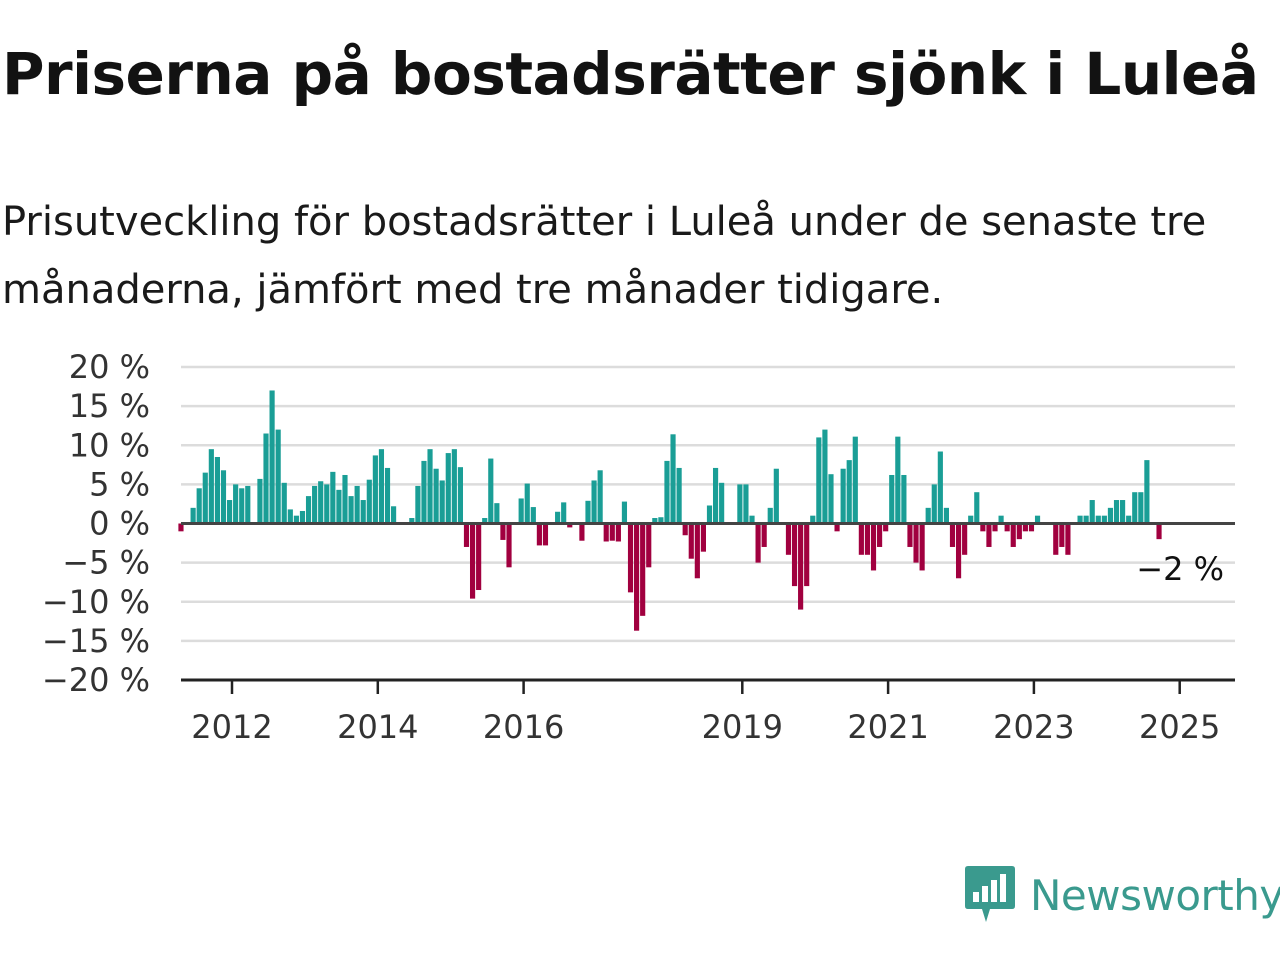  I want to click on newsworthy-logo: Newsworthy, so click(1122, 895).